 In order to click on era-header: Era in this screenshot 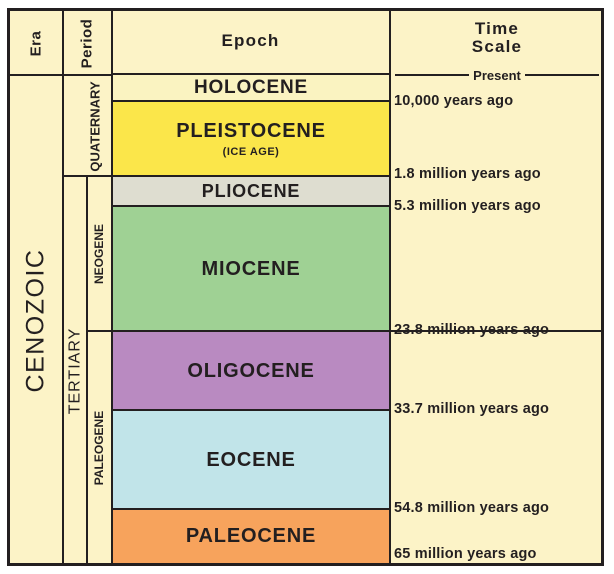, I will do `click(36, 43)`.